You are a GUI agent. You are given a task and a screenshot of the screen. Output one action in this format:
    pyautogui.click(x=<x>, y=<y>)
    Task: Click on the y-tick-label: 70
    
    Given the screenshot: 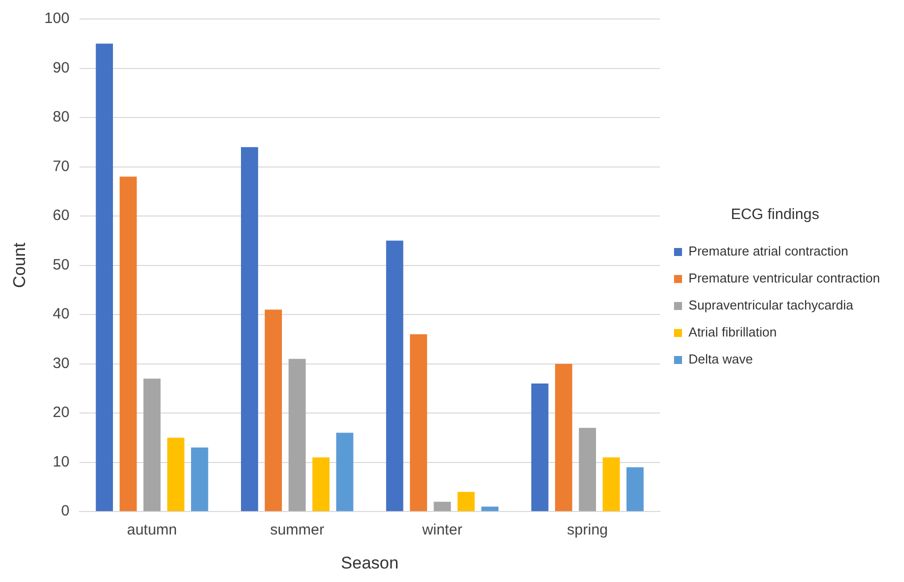 What is the action you would take?
    pyautogui.click(x=61, y=166)
    